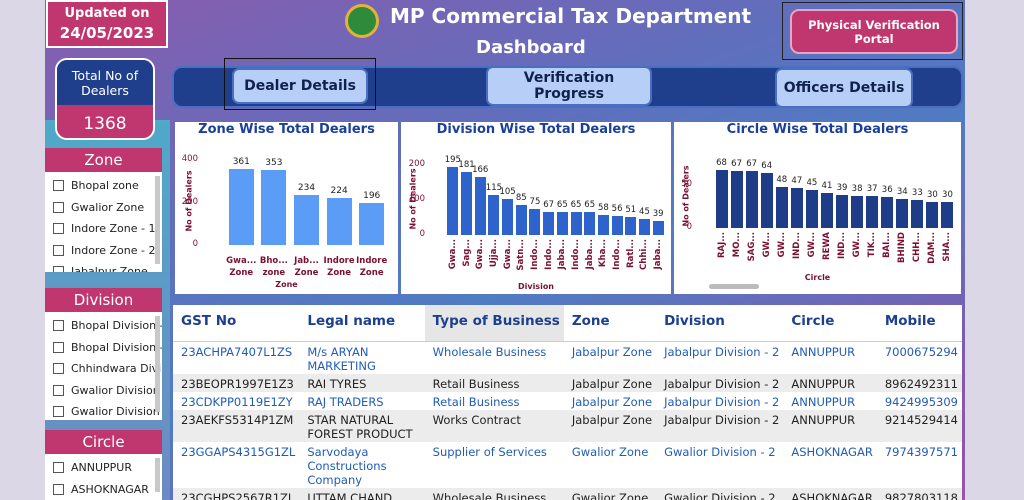 The height and width of the screenshot is (500, 1024). What do you see at coordinates (103, 266) in the screenshot?
I see `slicer-item: Jabalpur Zone` at bounding box center [103, 266].